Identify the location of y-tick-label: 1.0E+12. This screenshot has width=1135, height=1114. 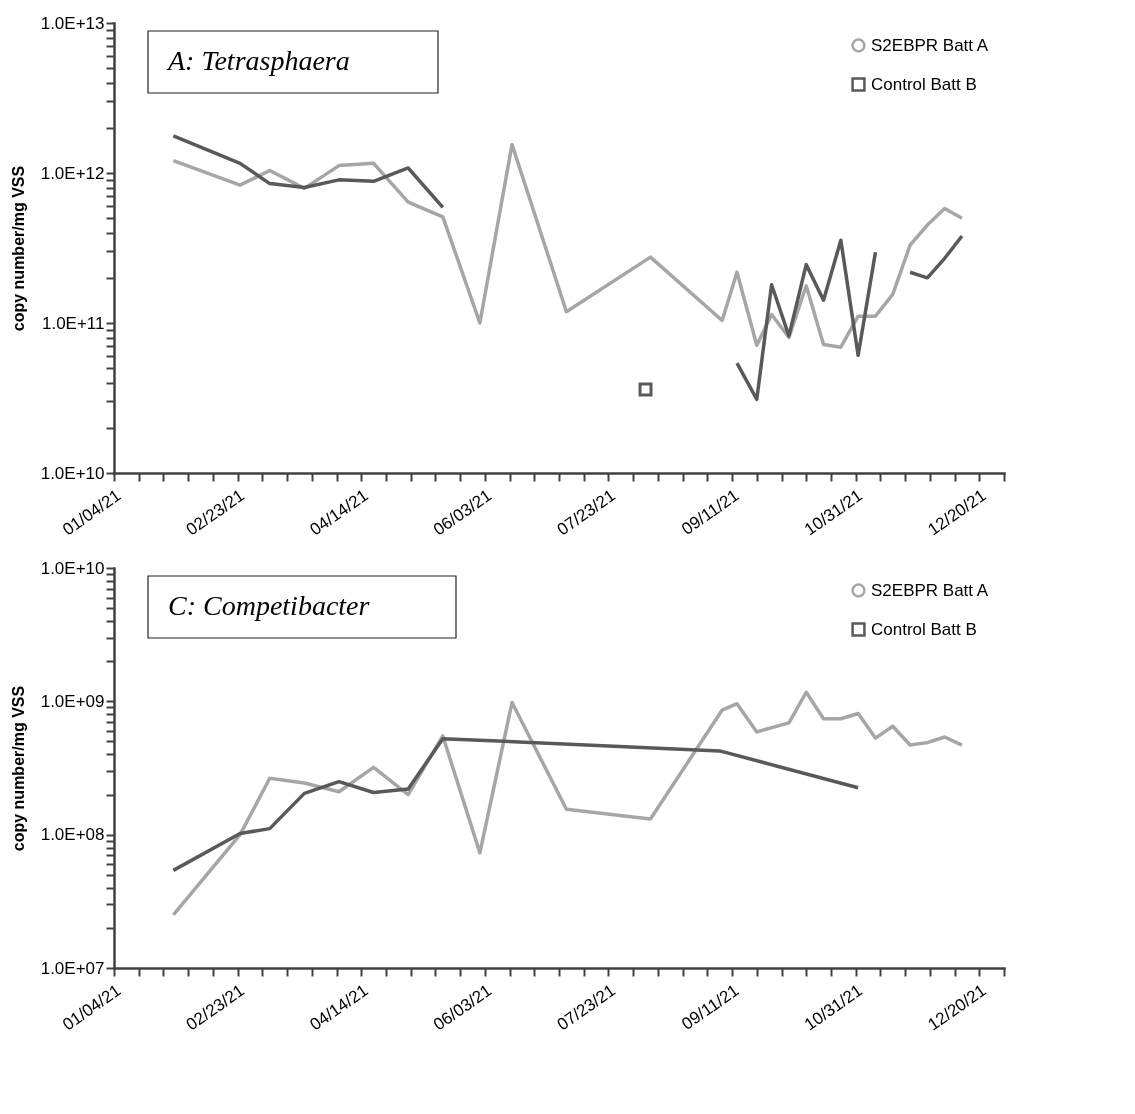
(72, 173).